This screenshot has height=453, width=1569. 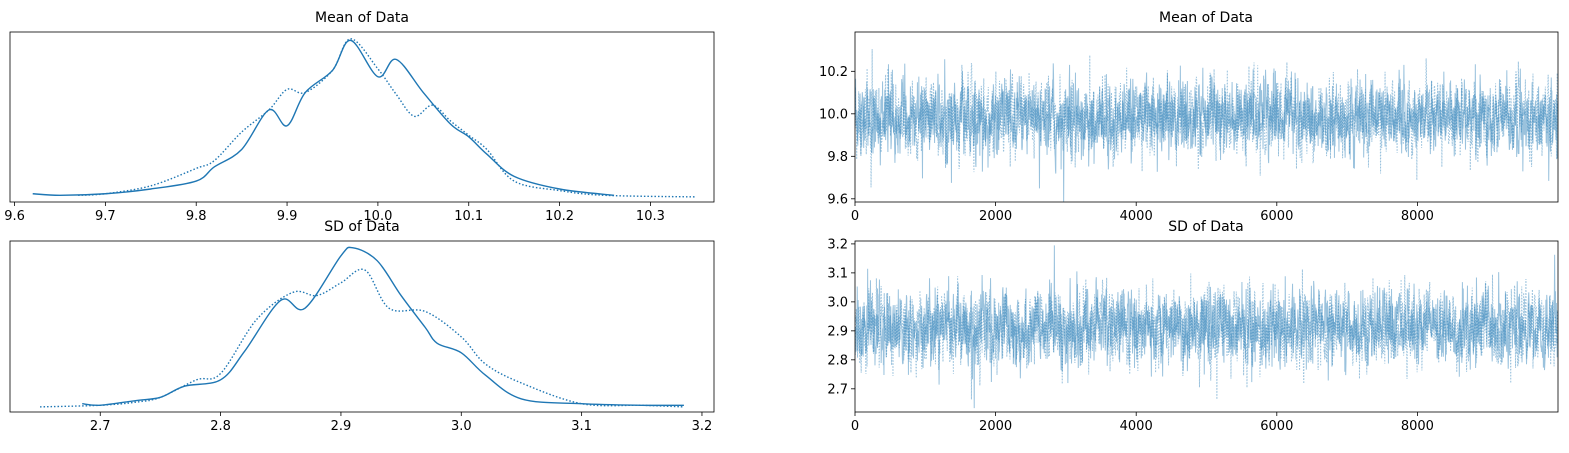 What do you see at coordinates (1206, 334) in the screenshot?
I see `sd-trace-chain-dotted-line` at bounding box center [1206, 334].